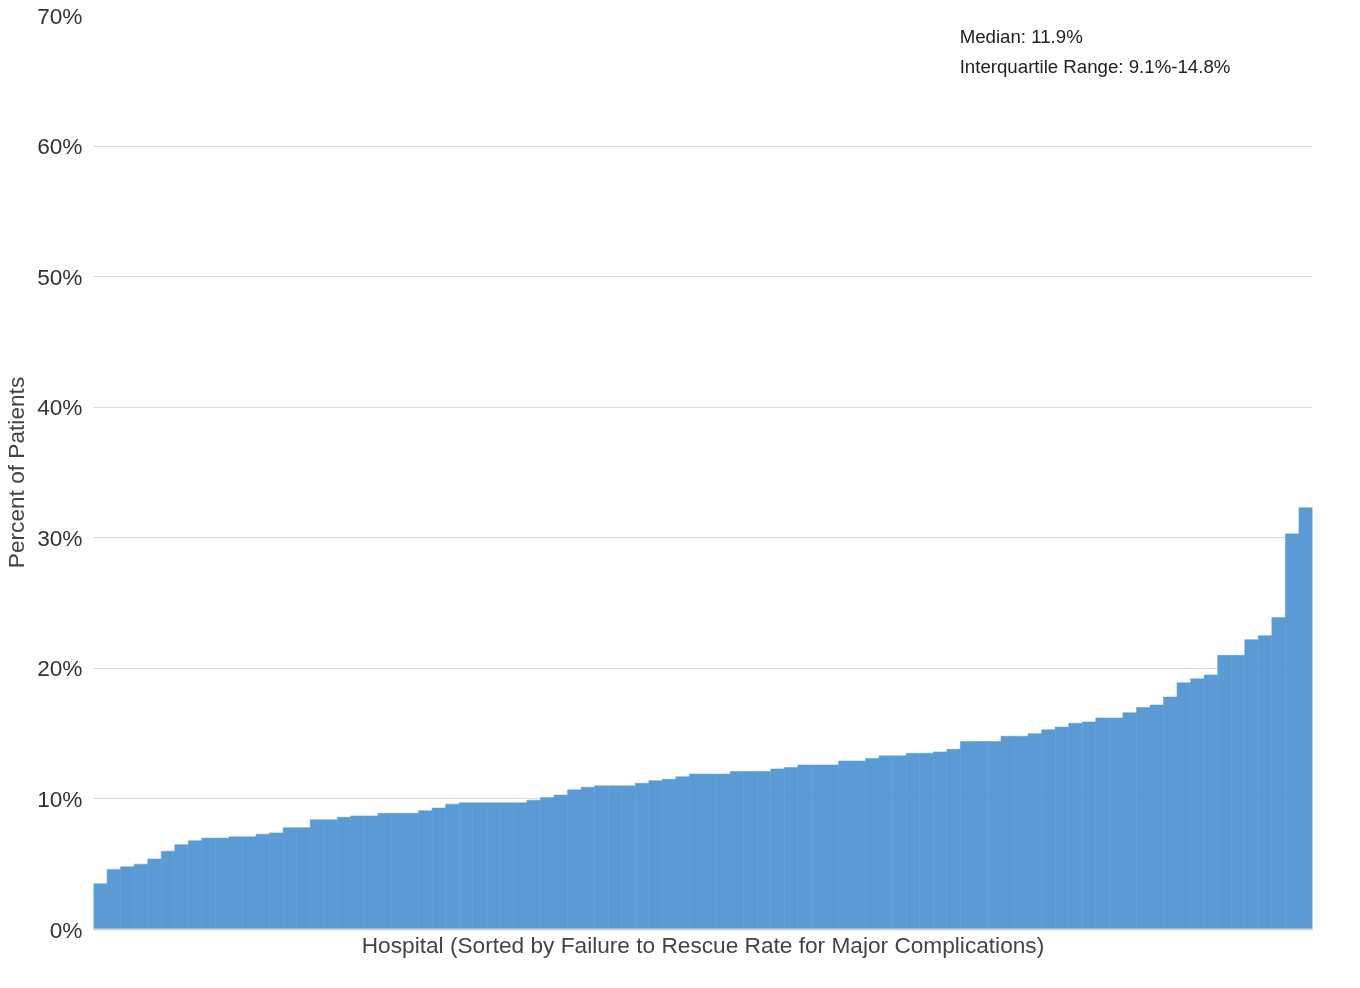 This screenshot has width=1360, height=988. Describe the element at coordinates (1021, 37) in the screenshot. I see `annotation: Median: 11.9%` at that location.